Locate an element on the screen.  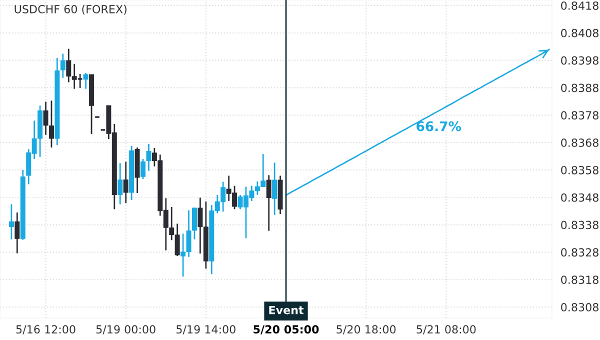
y-tick-label: 0.8358 is located at coordinates (579, 170).